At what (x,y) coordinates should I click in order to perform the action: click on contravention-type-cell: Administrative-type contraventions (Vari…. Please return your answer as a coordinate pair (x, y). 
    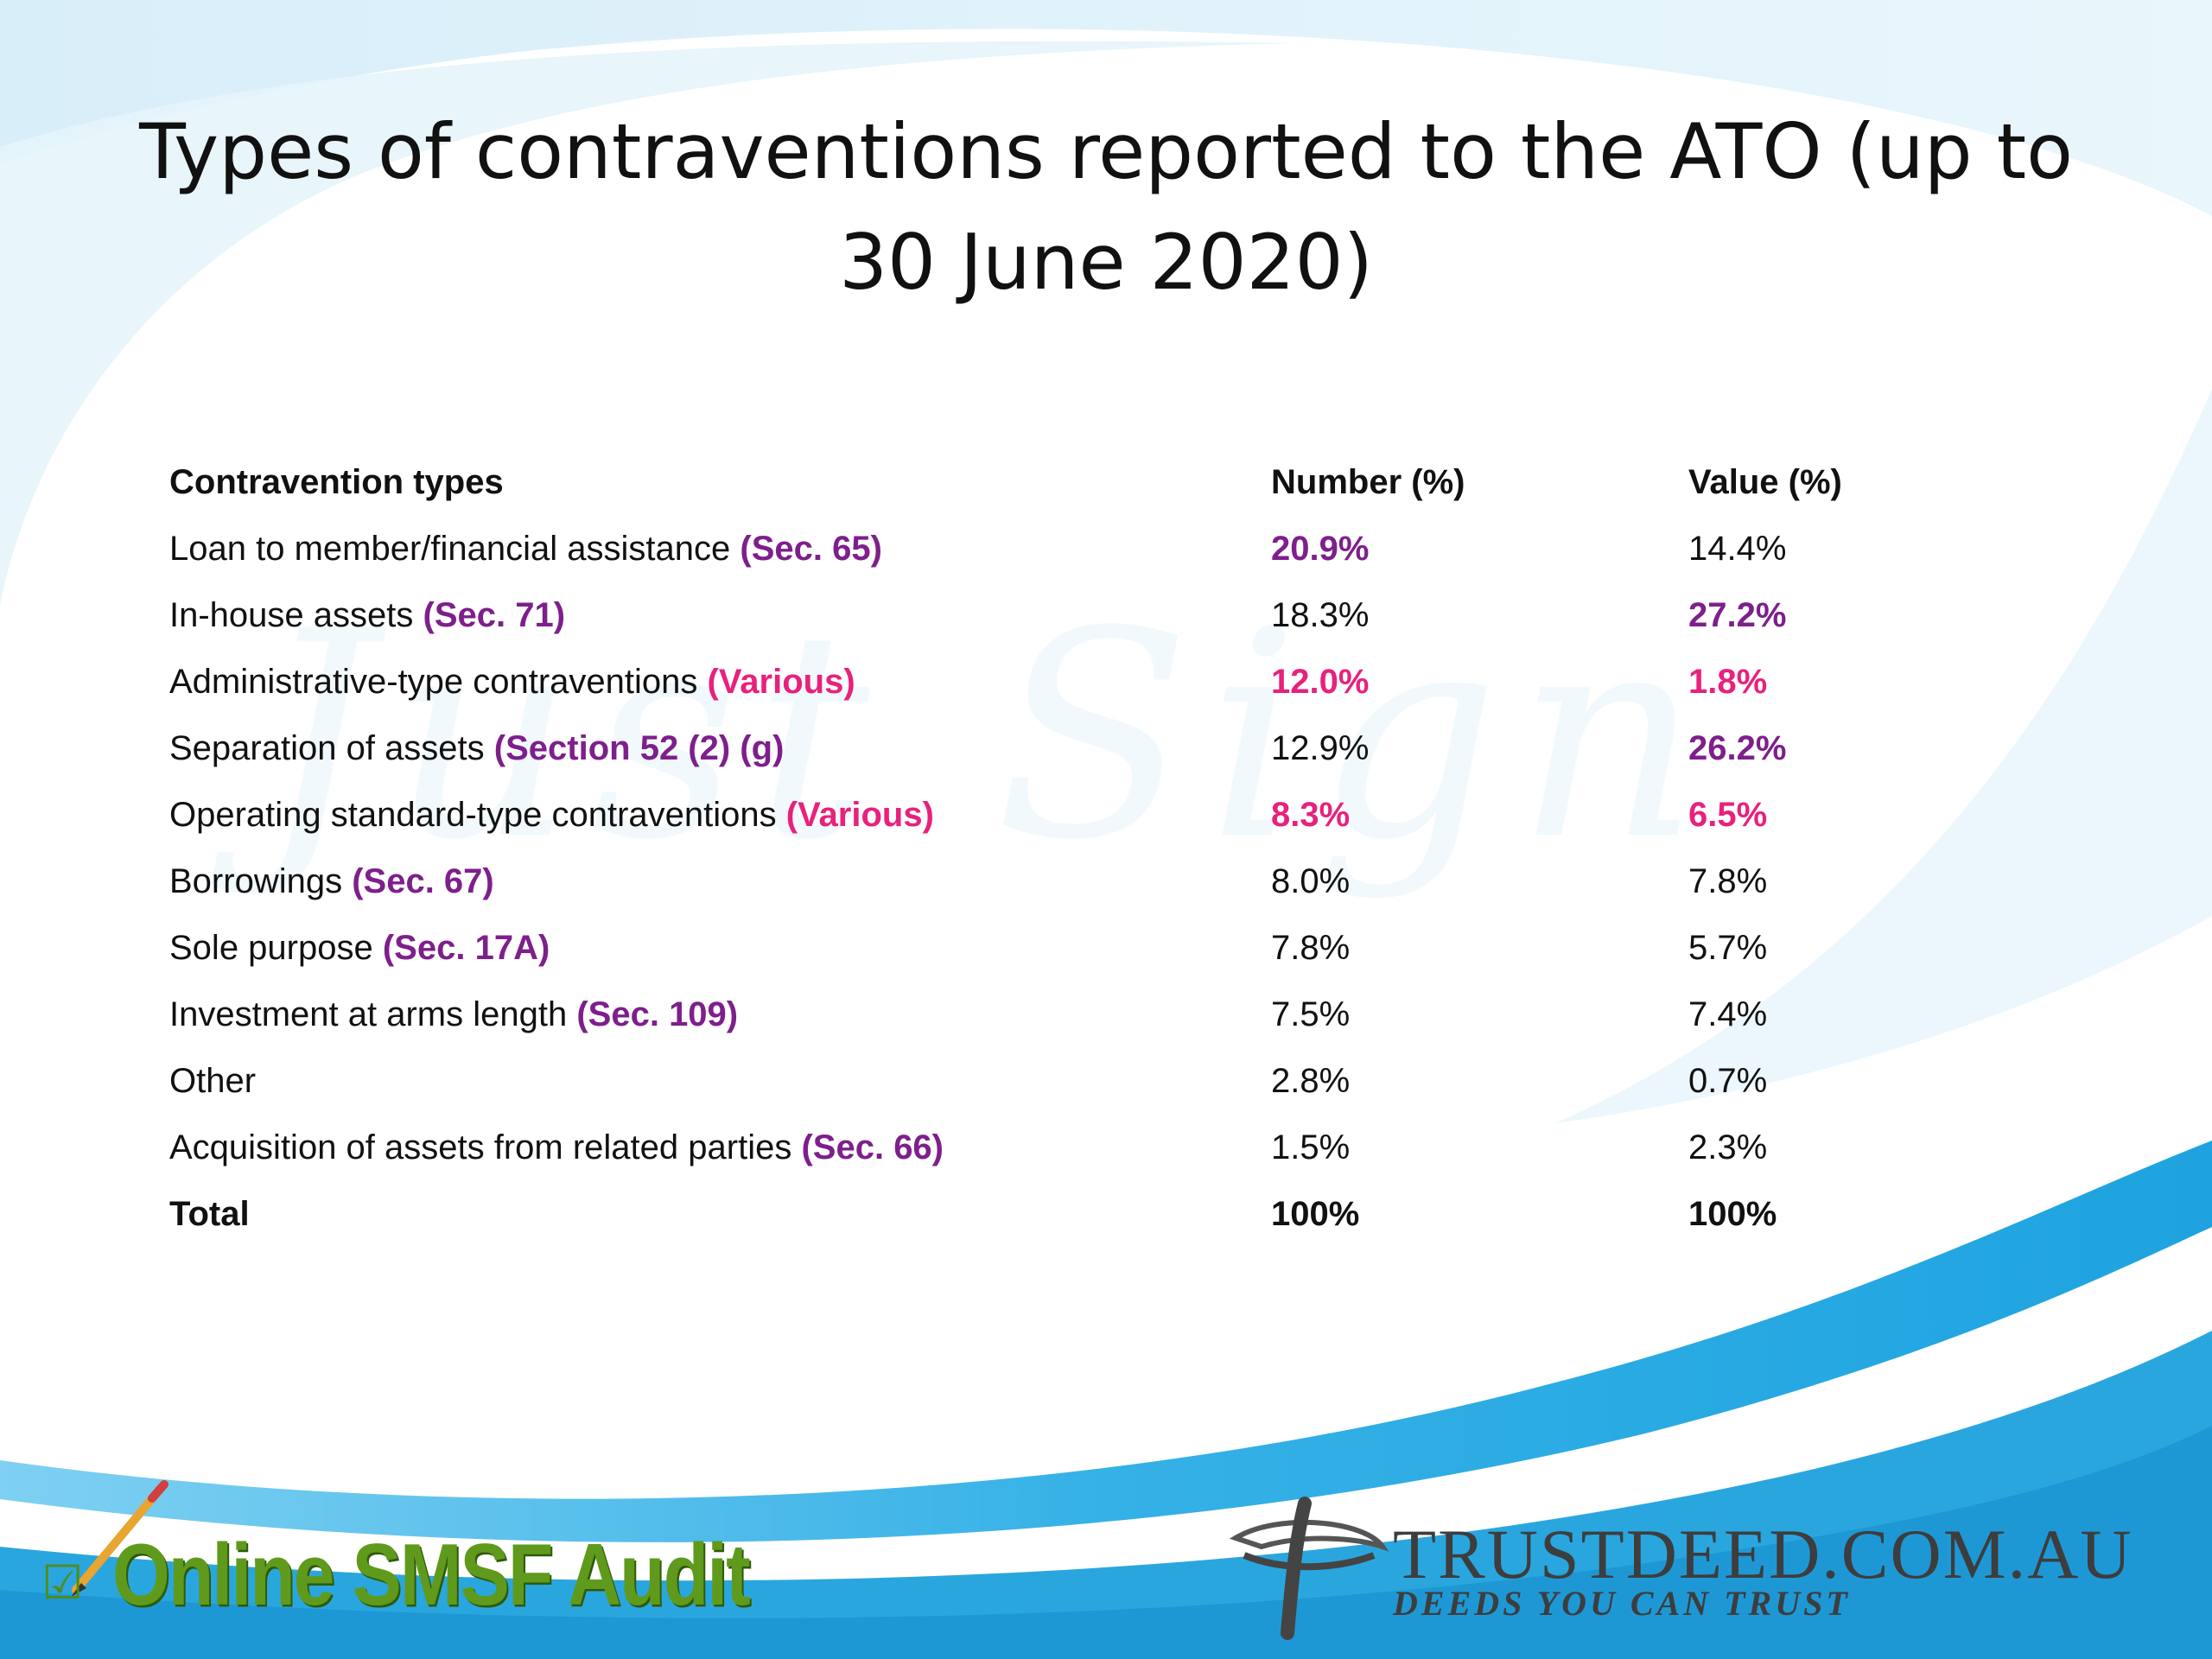
    Looking at the image, I should click on (720, 682).